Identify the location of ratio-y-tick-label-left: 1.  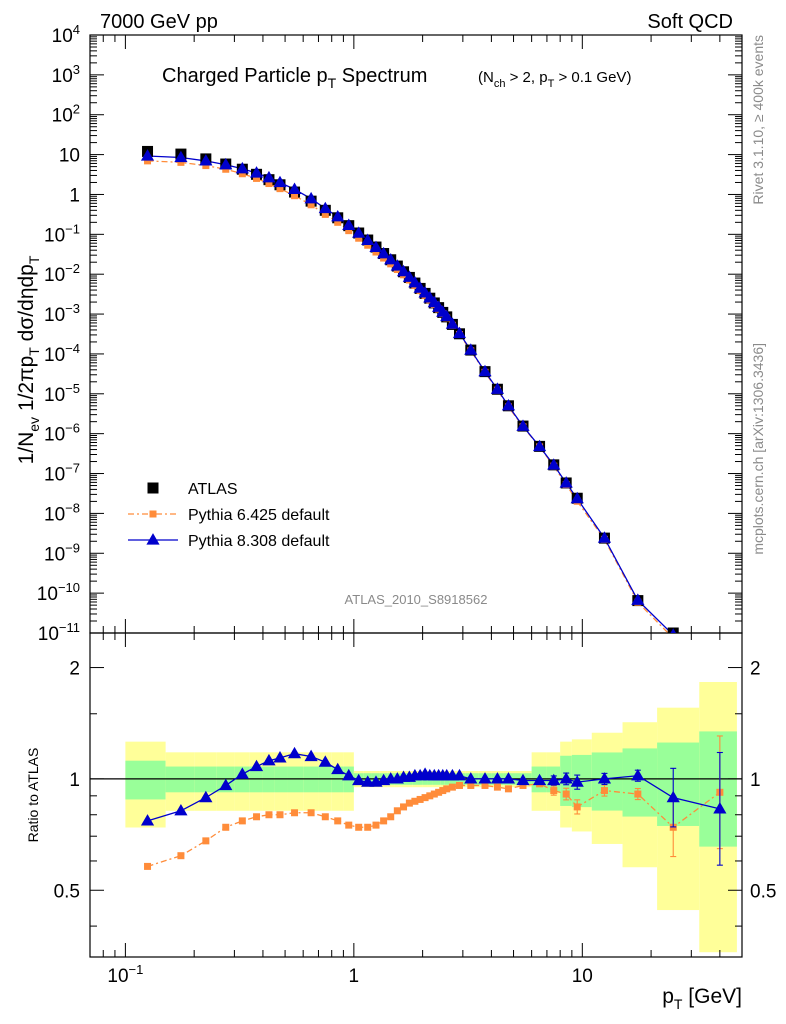
(74, 780).